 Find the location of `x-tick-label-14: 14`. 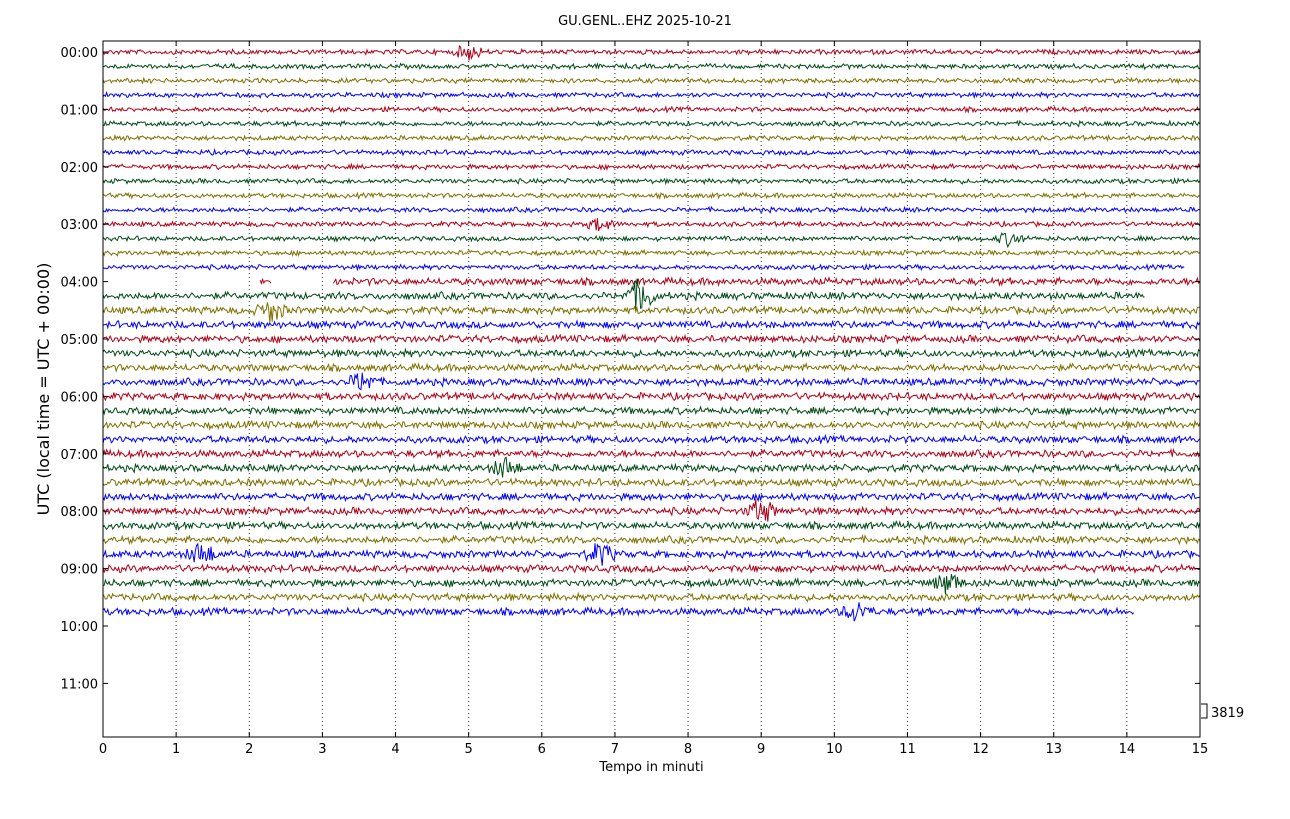

x-tick-label-14: 14 is located at coordinates (1127, 749).